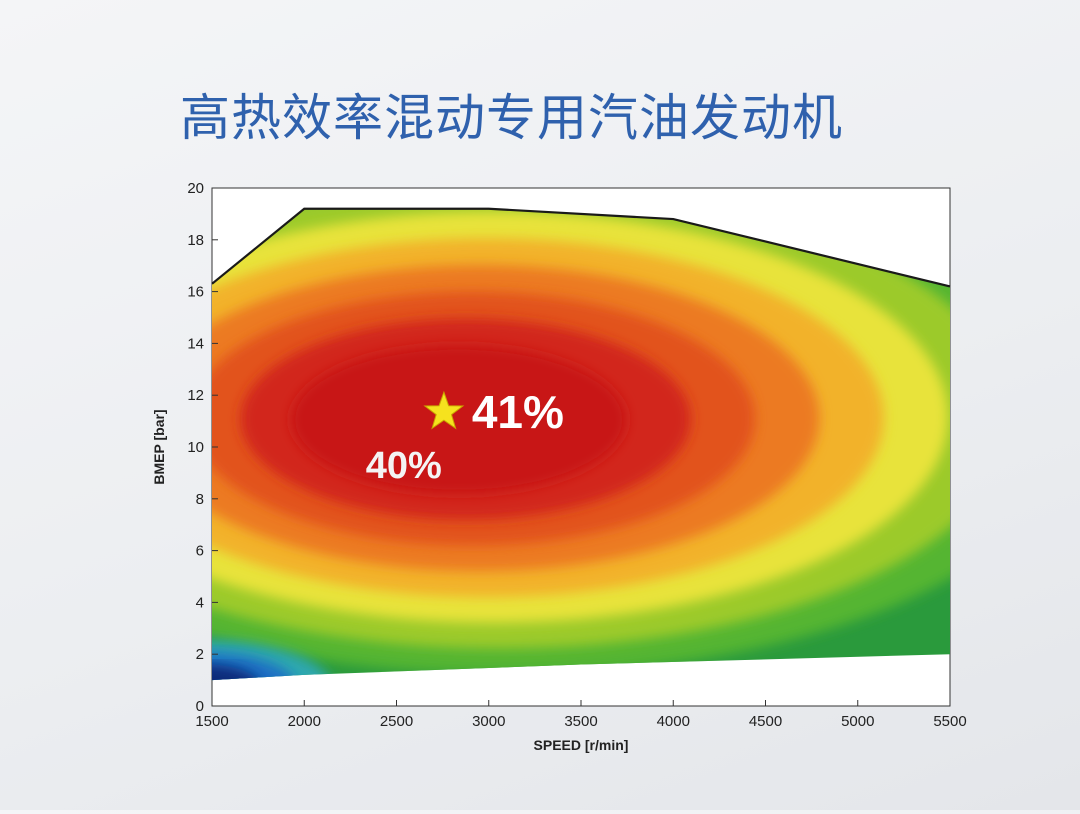 Image resolution: width=1080 pixels, height=814 pixels. What do you see at coordinates (304, 721) in the screenshot?
I see `x-tick-label: 2000` at bounding box center [304, 721].